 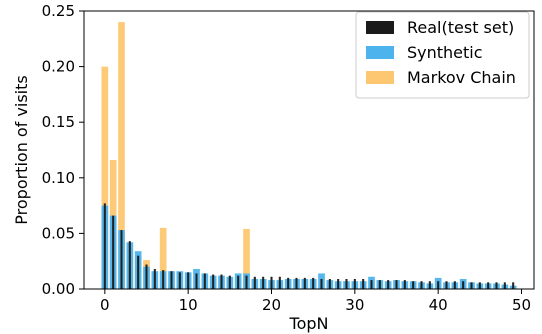 I want to click on y-axis-label: Proportion of visits, so click(x=21, y=149).